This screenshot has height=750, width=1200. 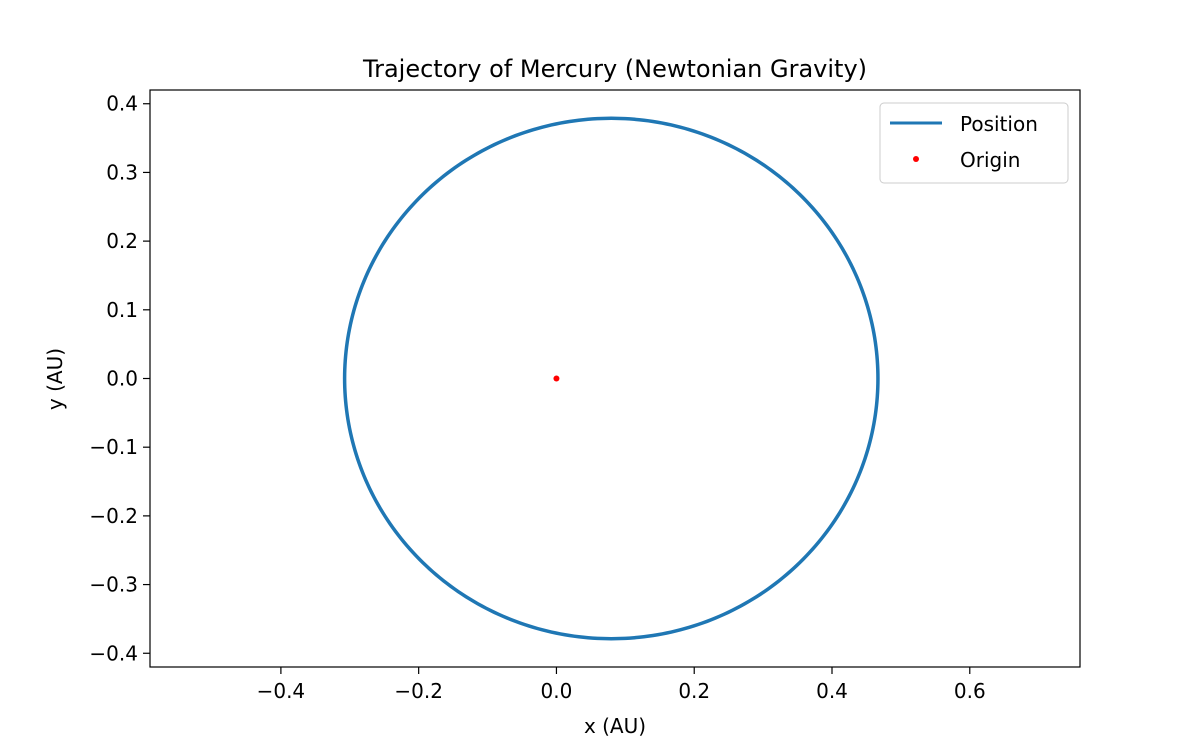 What do you see at coordinates (556, 378) in the screenshot?
I see `origin-point` at bounding box center [556, 378].